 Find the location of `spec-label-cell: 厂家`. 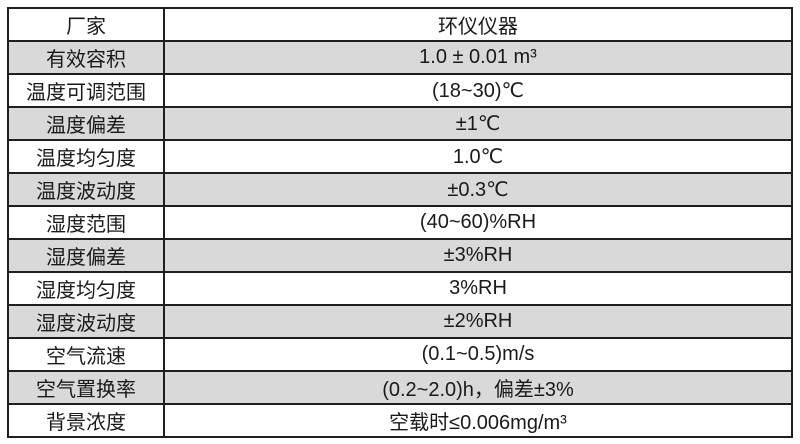

spec-label-cell: 厂家 is located at coordinates (86, 24).